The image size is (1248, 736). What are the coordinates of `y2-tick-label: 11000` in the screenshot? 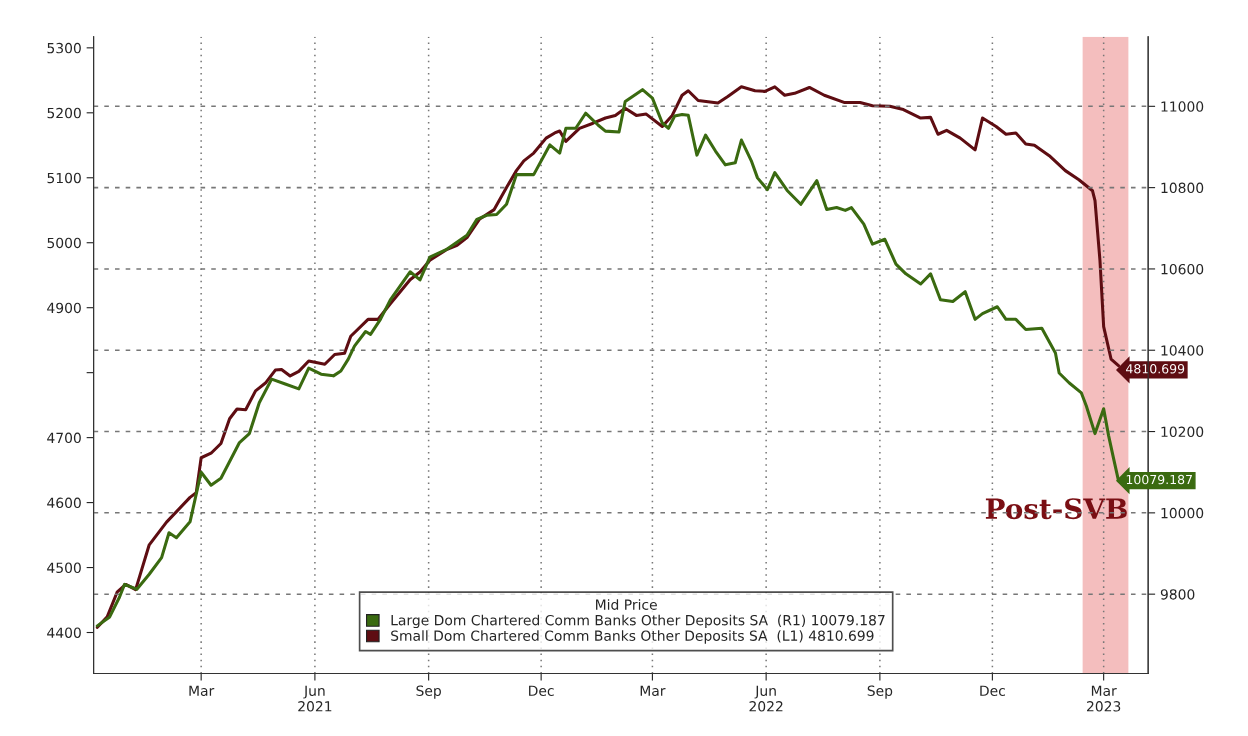 It's located at (1182, 106).